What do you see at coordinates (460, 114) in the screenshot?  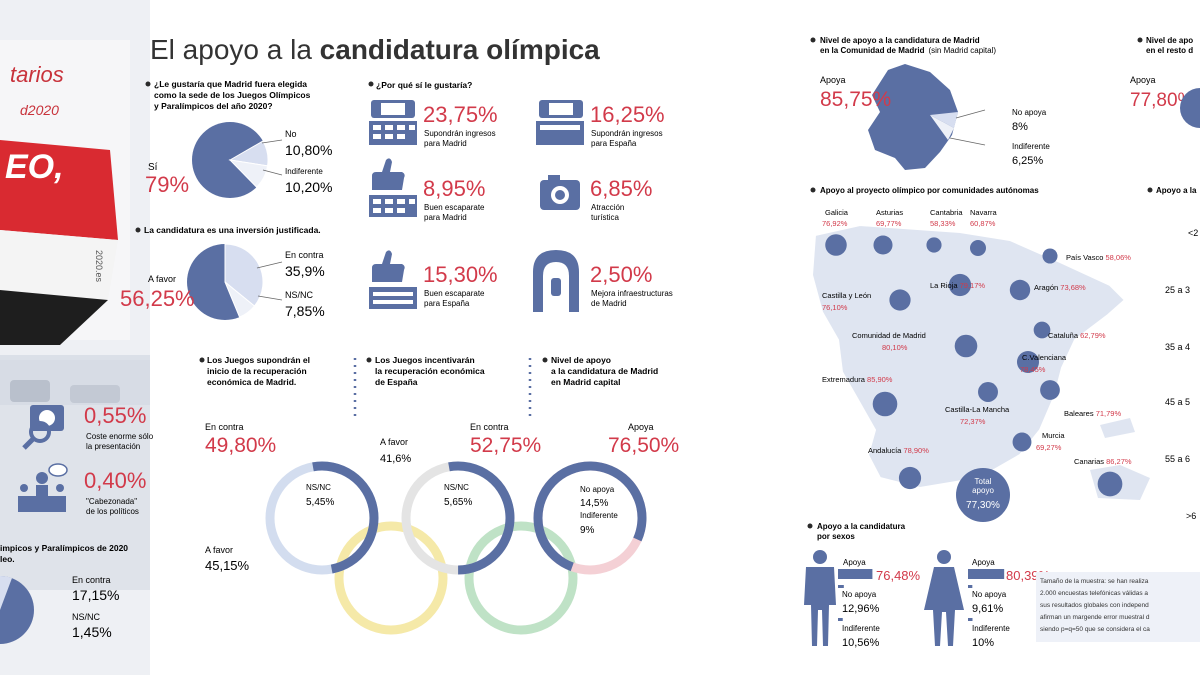 I see `reason-value: 23,75%` at bounding box center [460, 114].